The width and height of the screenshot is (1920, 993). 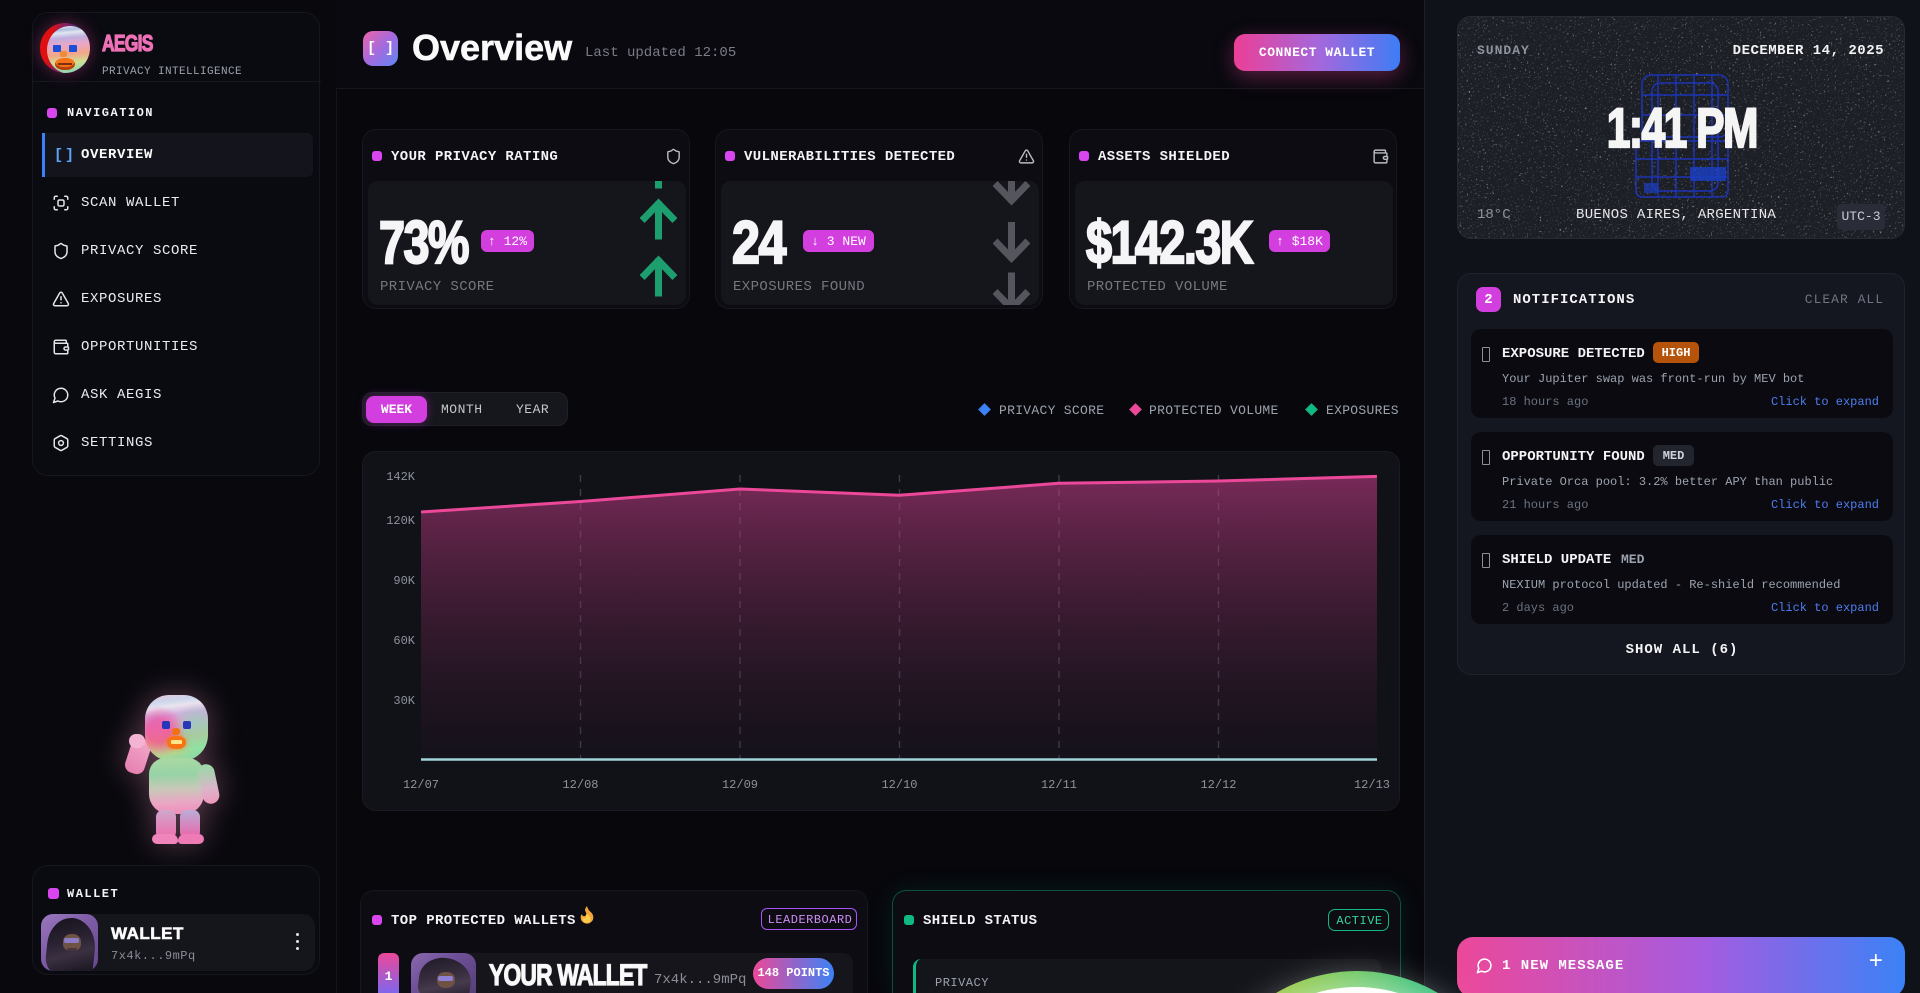 What do you see at coordinates (421, 785) in the screenshot?
I see `svg-text: 12/07` at bounding box center [421, 785].